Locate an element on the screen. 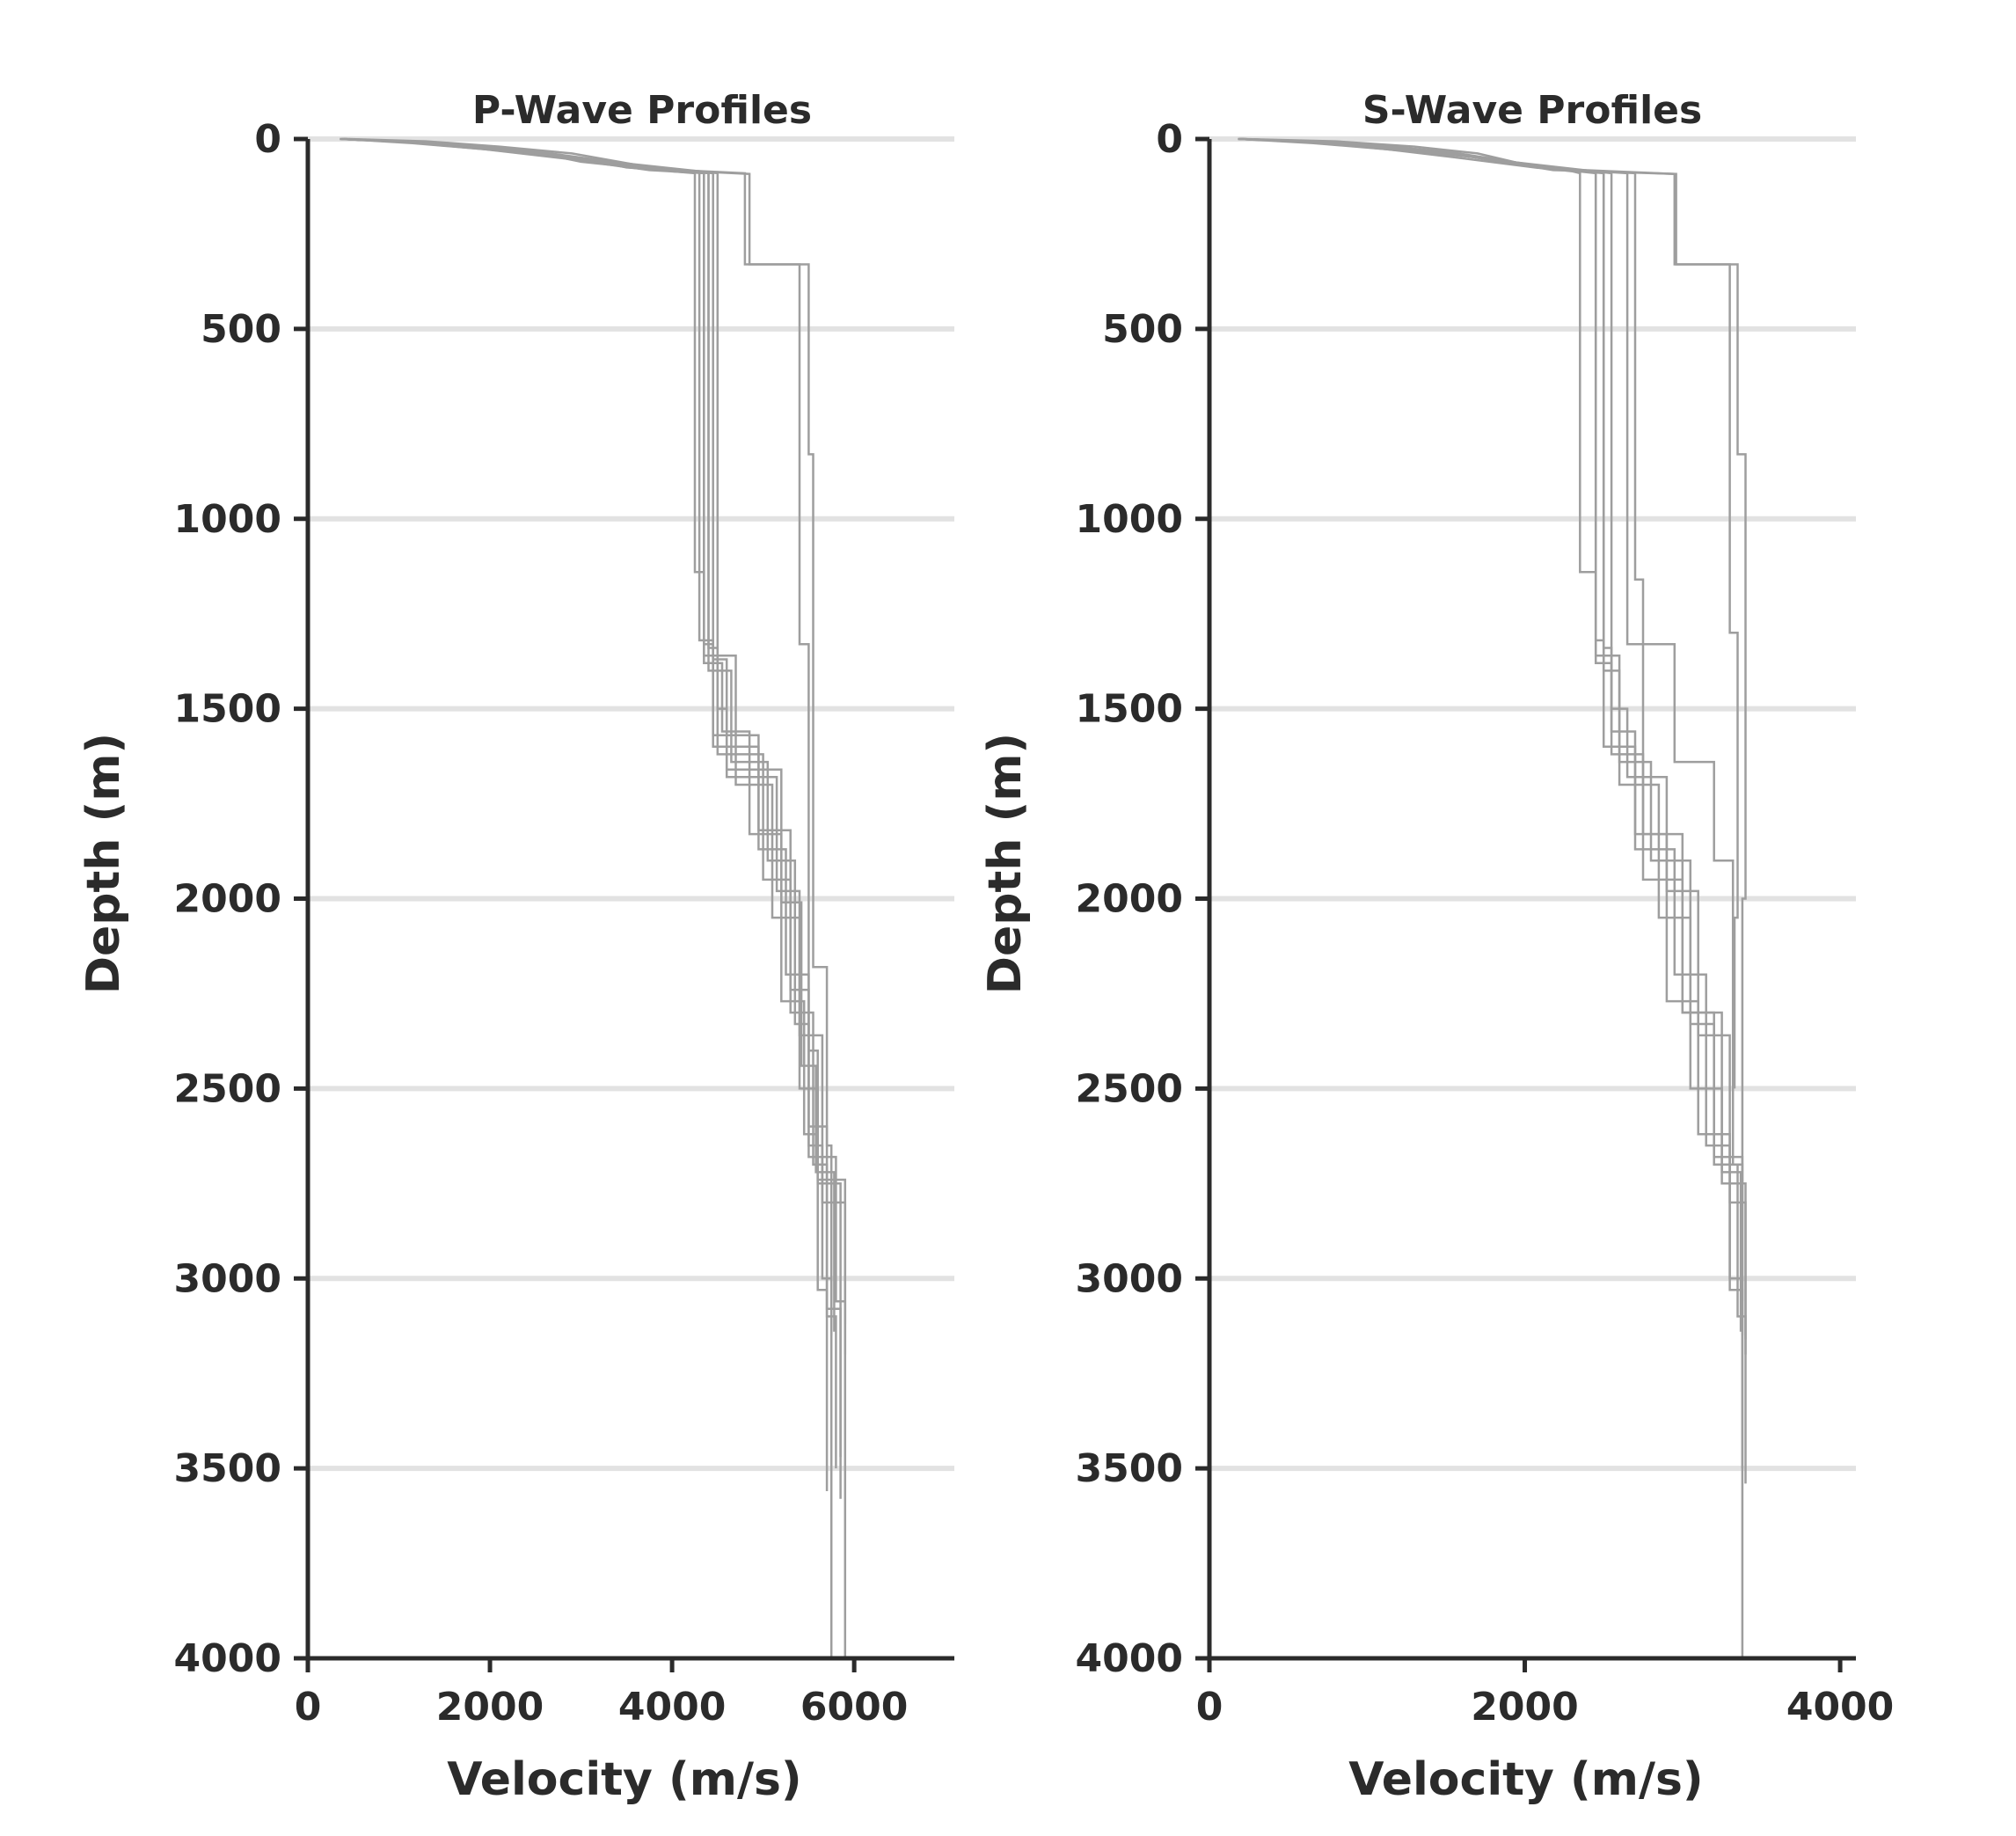  velocity-profile-line is located at coordinates (1490, 613).